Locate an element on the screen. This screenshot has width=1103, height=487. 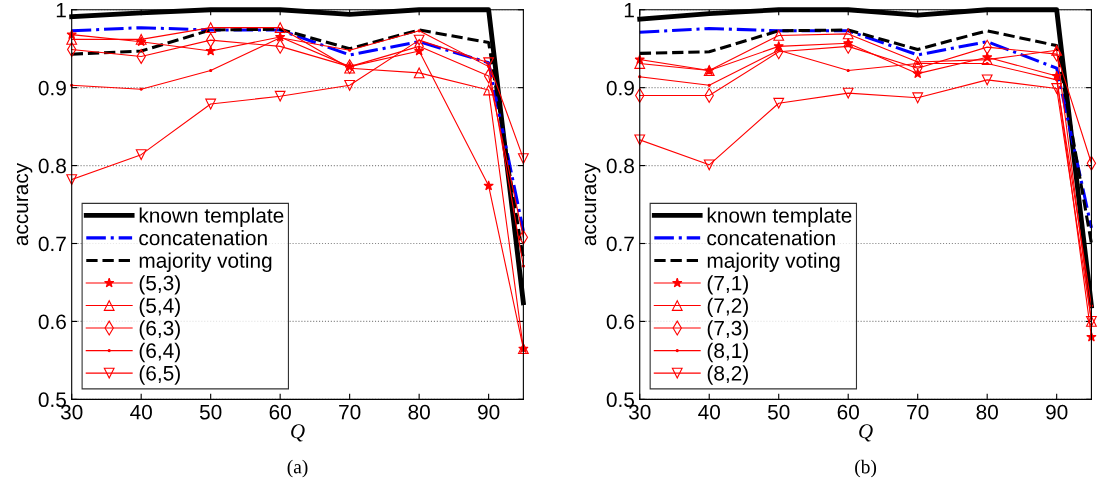
legend-label: (6,5) is located at coordinates (159, 375).